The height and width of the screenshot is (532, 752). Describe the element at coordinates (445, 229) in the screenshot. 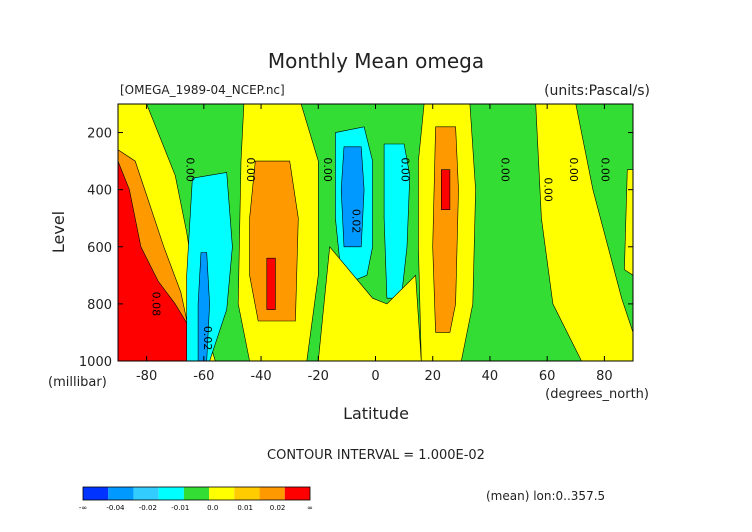

I see `region-orange-20n` at that location.